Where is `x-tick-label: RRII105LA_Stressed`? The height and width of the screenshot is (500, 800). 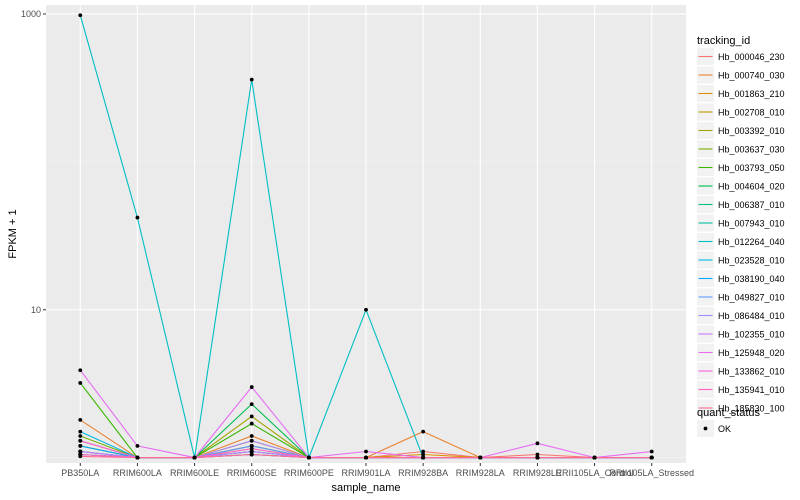 x-tick-label: RRII105LA_Stressed is located at coordinates (651, 473).